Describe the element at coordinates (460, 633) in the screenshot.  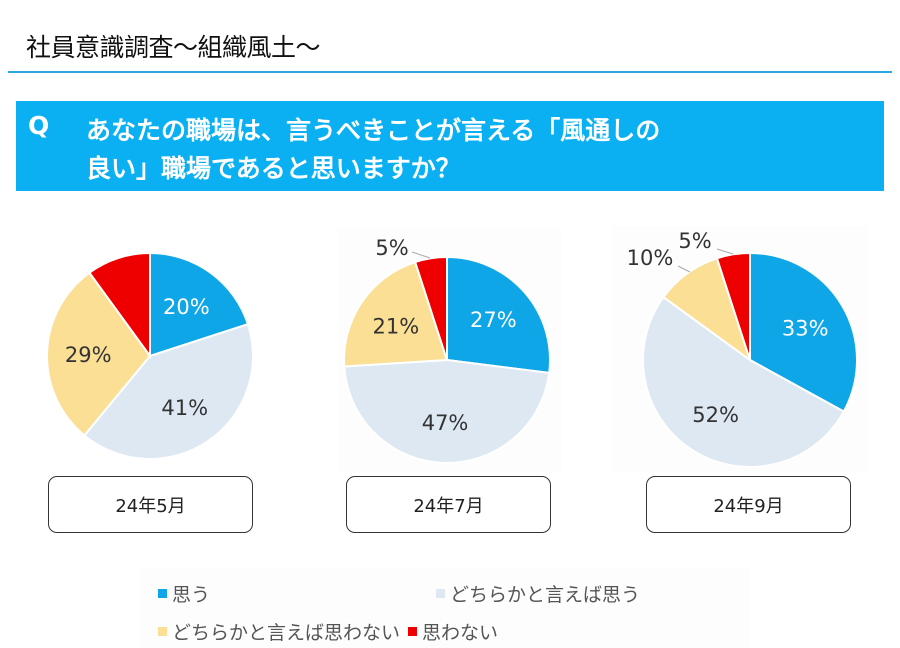
I see `legend-label: 思わない` at that location.